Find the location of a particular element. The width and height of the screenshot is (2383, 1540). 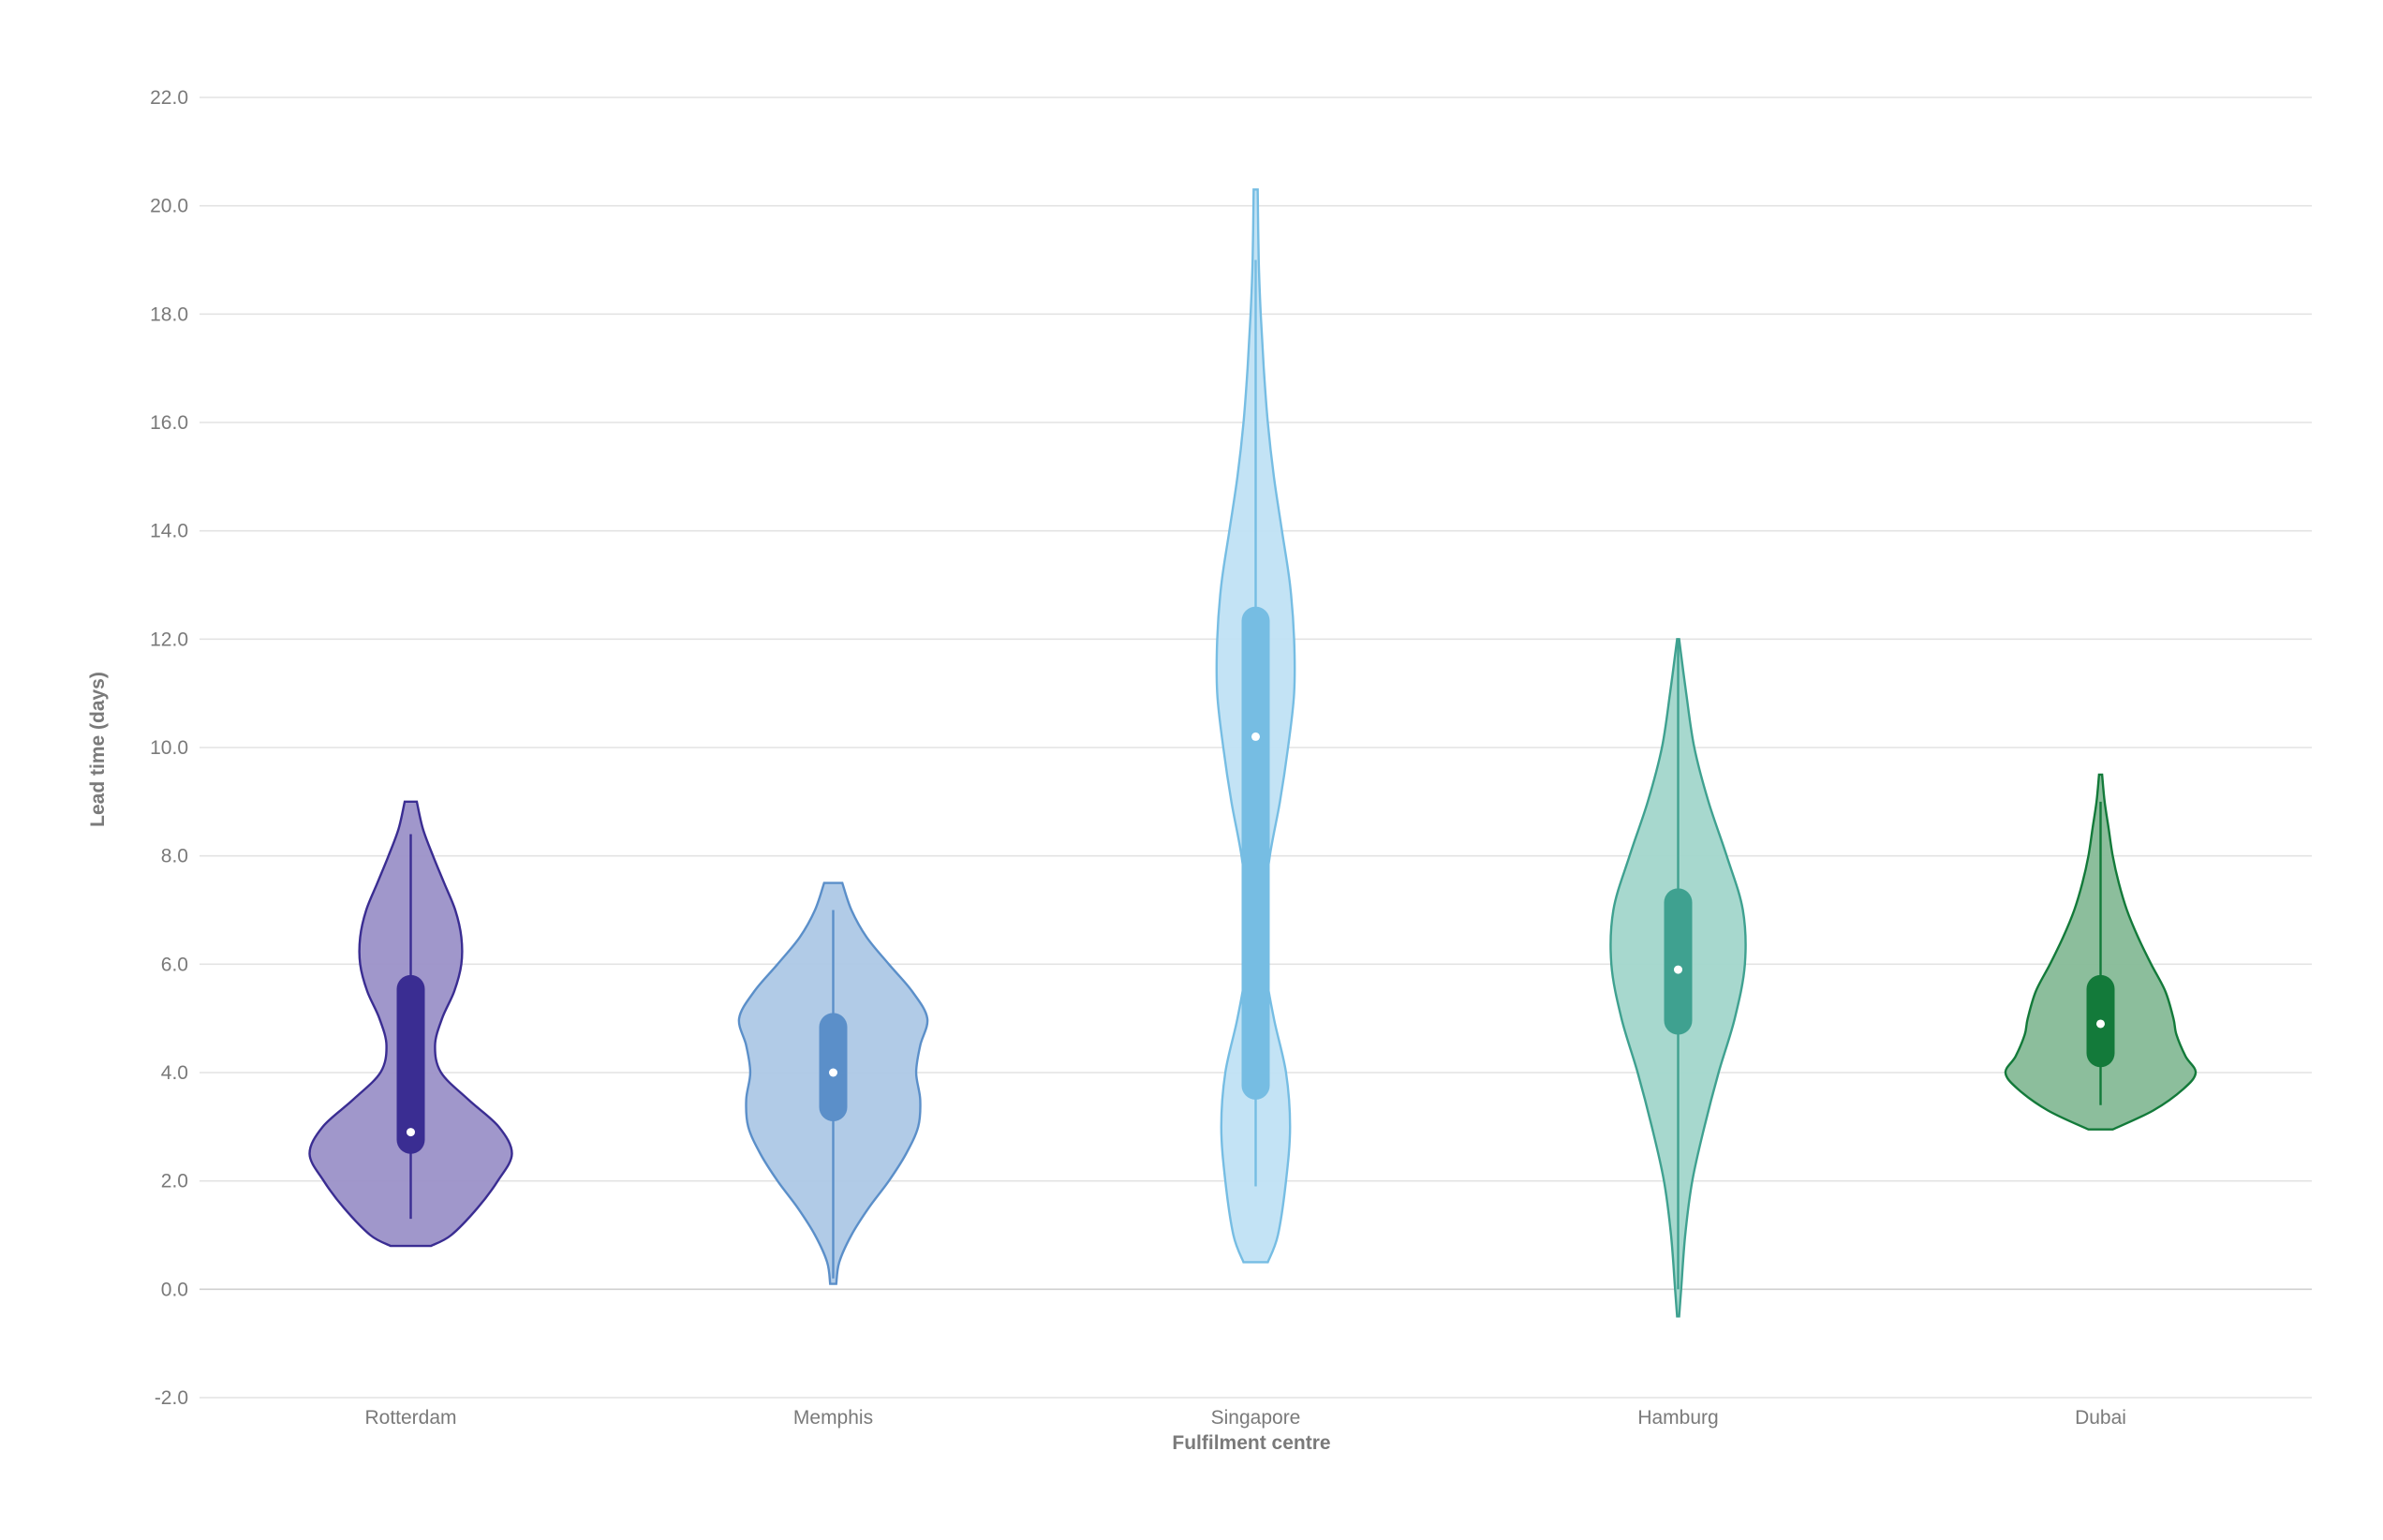

y-tick-label: 10.0 is located at coordinates (169, 748).